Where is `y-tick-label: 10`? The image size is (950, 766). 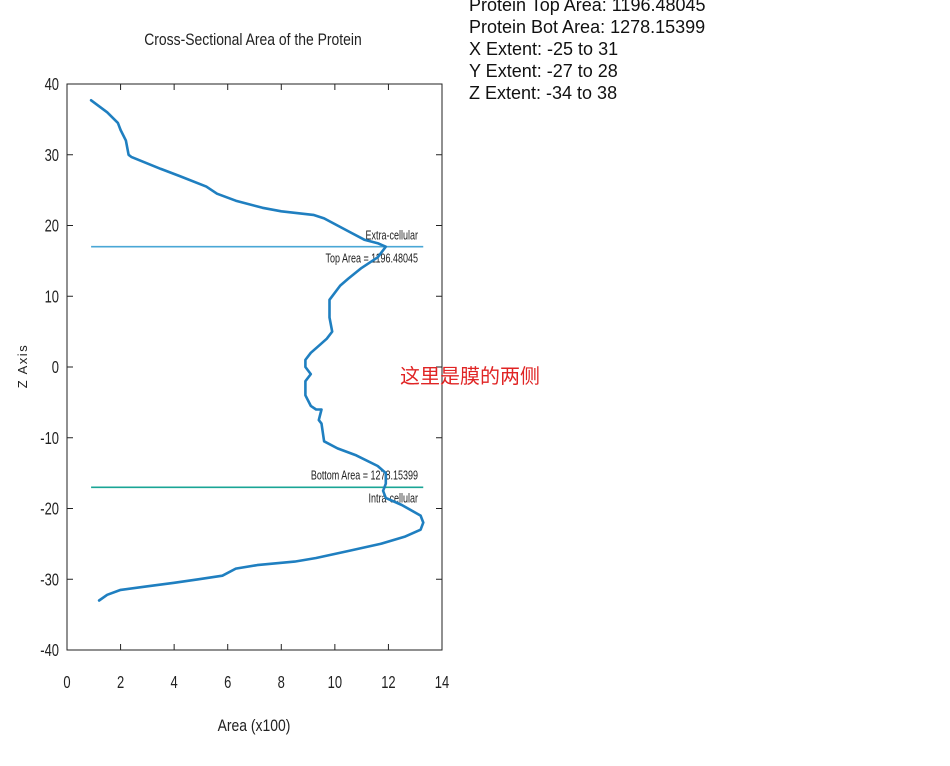
y-tick-label: 10 is located at coordinates (52, 297).